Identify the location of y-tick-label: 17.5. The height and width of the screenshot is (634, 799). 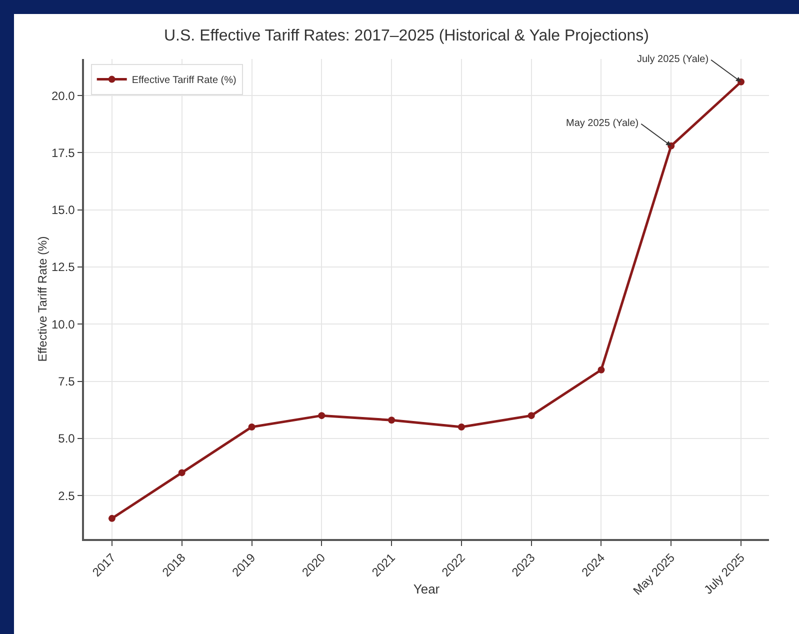
(63, 153).